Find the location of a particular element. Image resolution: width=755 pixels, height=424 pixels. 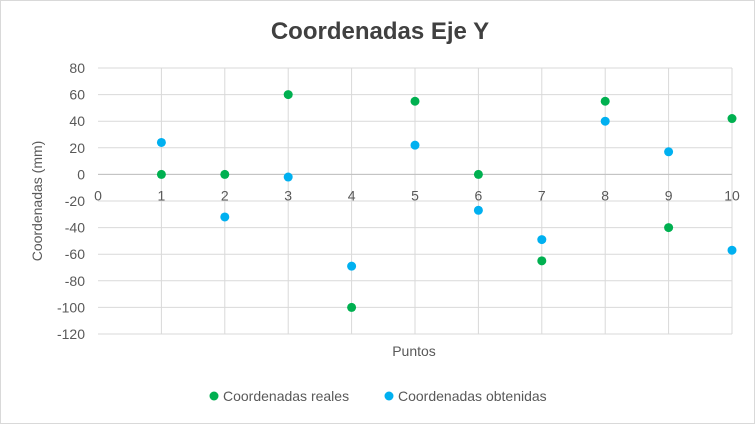

y-tick-label: -120 is located at coordinates (71, 334).